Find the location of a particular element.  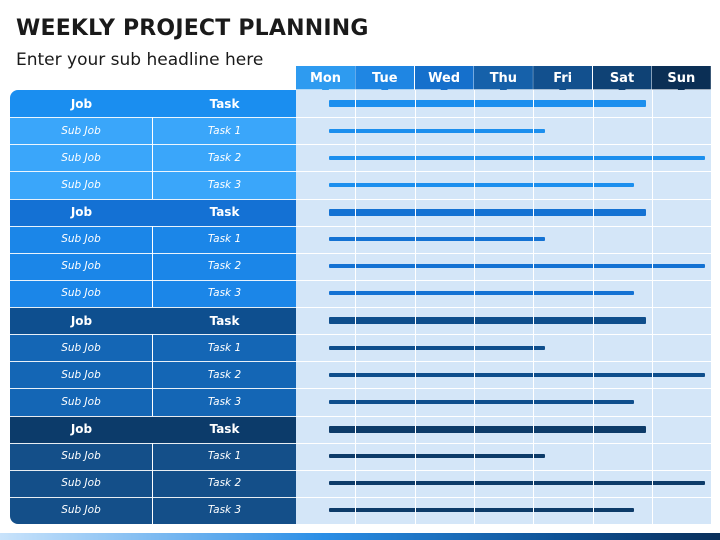

page-title: WEEKLY PROJECT PLANNING is located at coordinates (192, 28).